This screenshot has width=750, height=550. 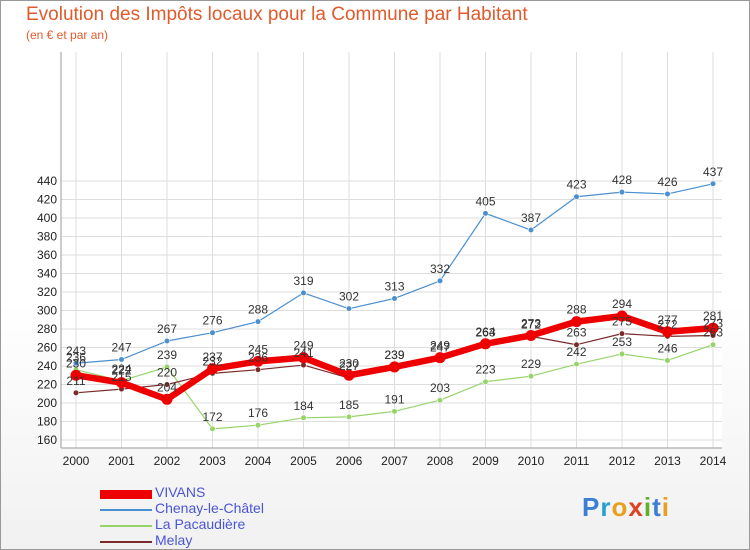 What do you see at coordinates (258, 310) in the screenshot?
I see `data-label: 288` at bounding box center [258, 310].